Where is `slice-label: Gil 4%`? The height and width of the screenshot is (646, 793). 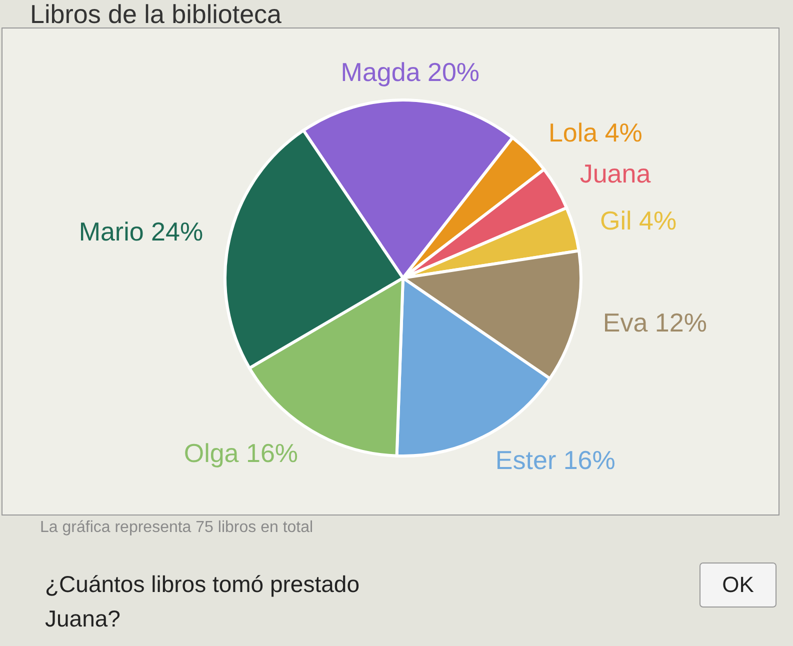
slice-label: Gil 4% is located at coordinates (638, 220).